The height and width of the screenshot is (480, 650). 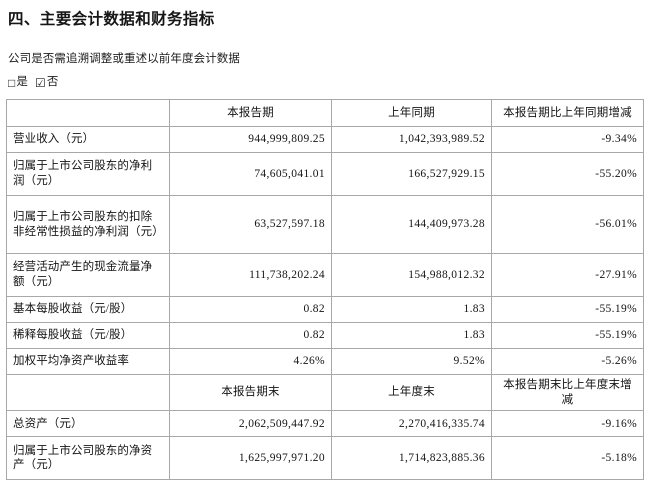 I want to click on row-previous-value: 144,409,973.28, so click(x=411, y=224).